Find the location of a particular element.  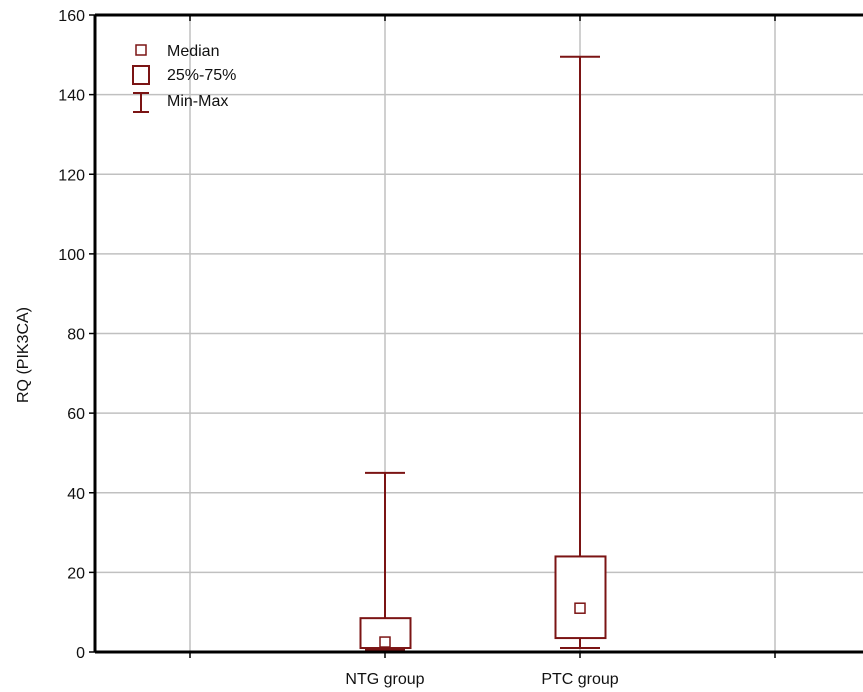

y-tick-label: 20 is located at coordinates (76, 573).